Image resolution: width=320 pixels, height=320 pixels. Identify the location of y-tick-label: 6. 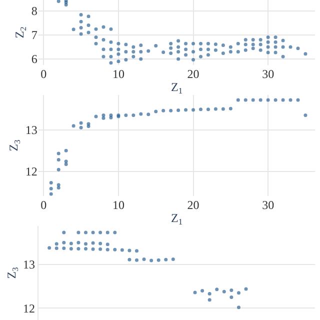
(34, 59).